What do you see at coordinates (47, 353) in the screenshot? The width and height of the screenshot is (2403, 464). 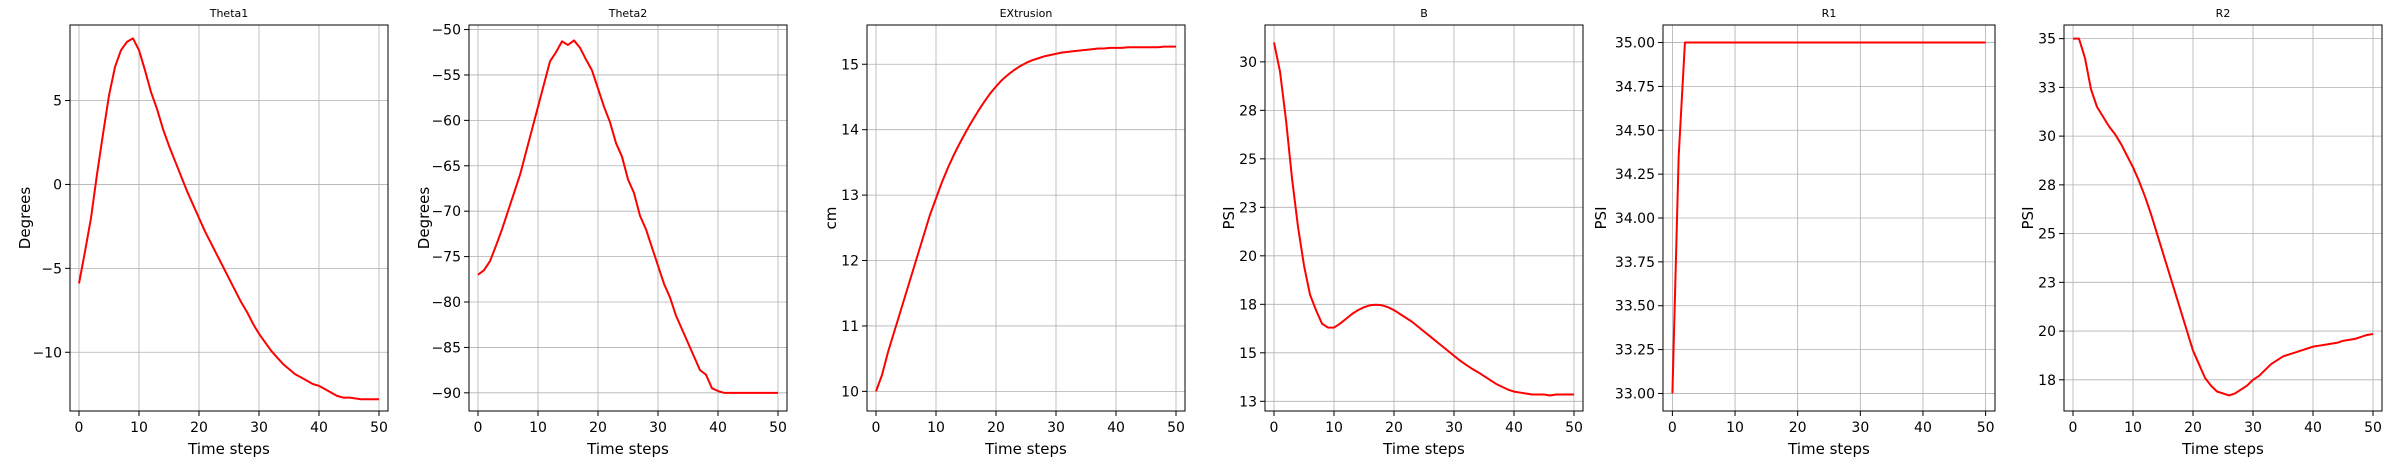 I see `y-tick-label: −10` at bounding box center [47, 353].